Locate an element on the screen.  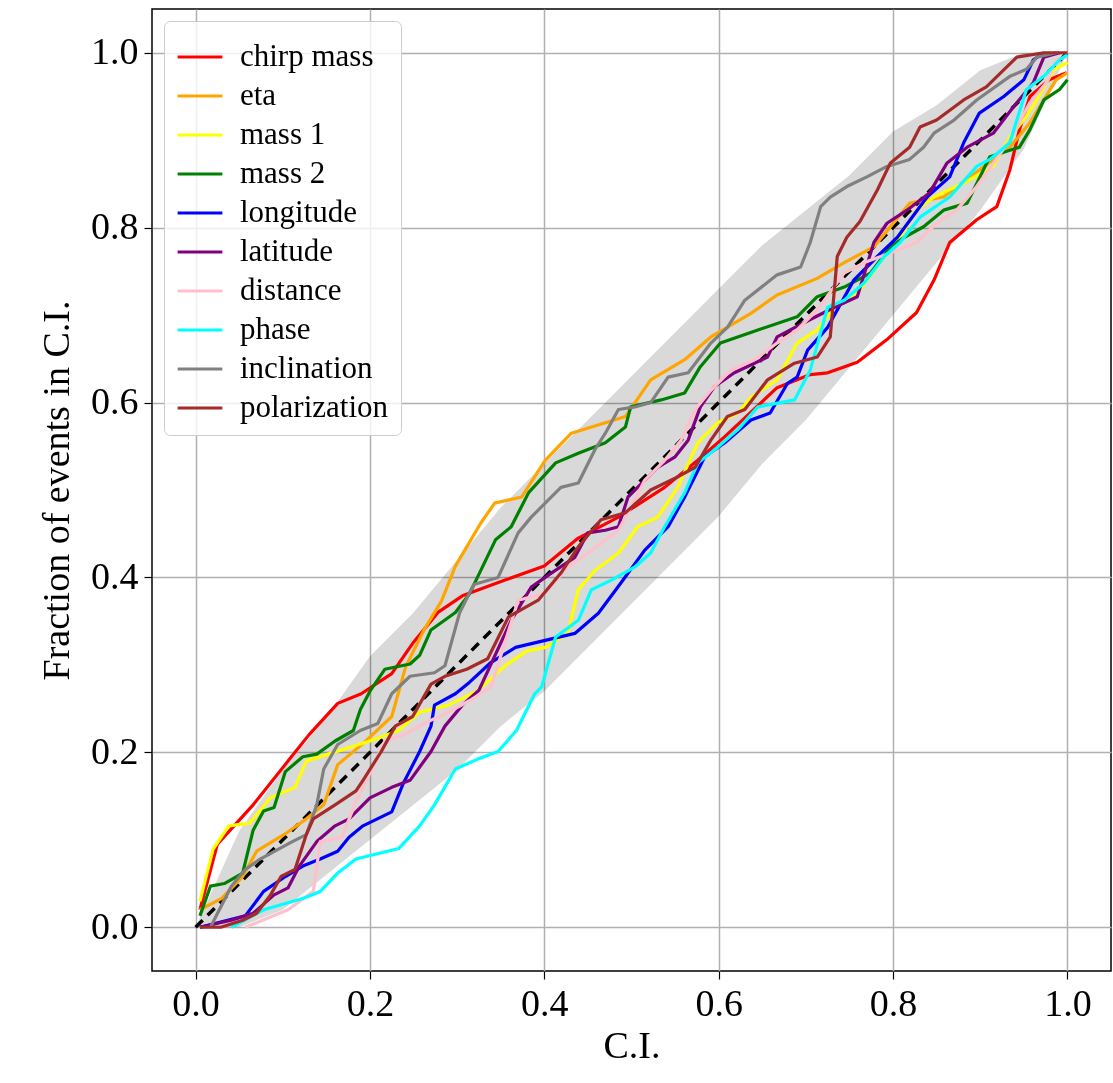
y-tick-label: 0.8 is located at coordinates (115, 226).